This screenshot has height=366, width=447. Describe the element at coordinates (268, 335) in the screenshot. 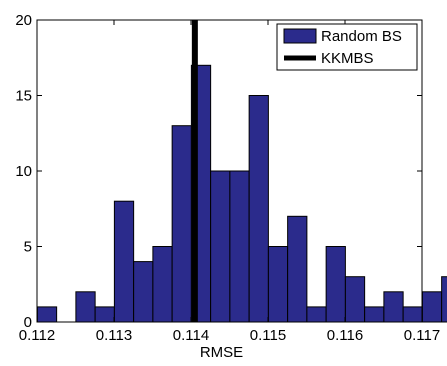

I see `x-tick-label: 0.115` at that location.